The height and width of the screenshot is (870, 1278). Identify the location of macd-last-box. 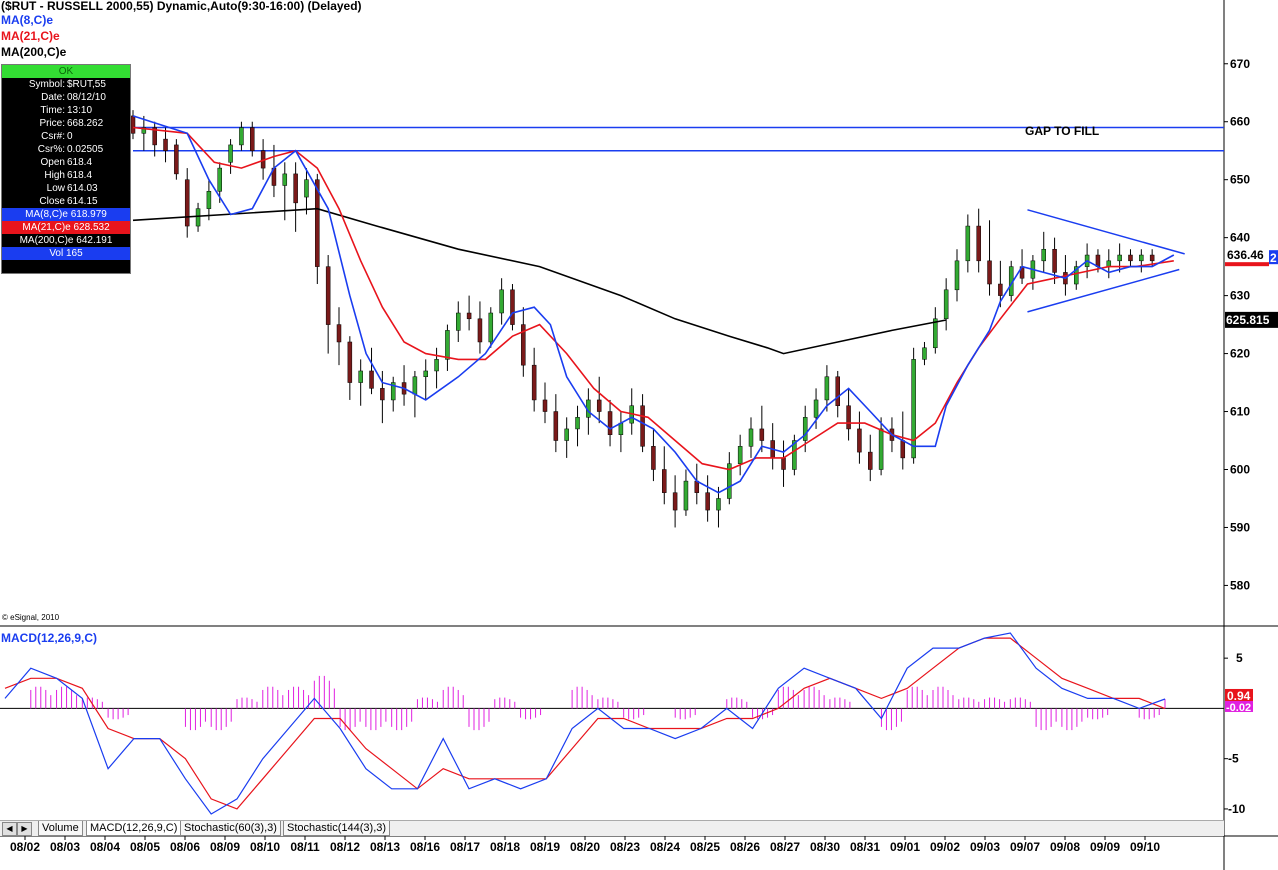
(1239, 695).